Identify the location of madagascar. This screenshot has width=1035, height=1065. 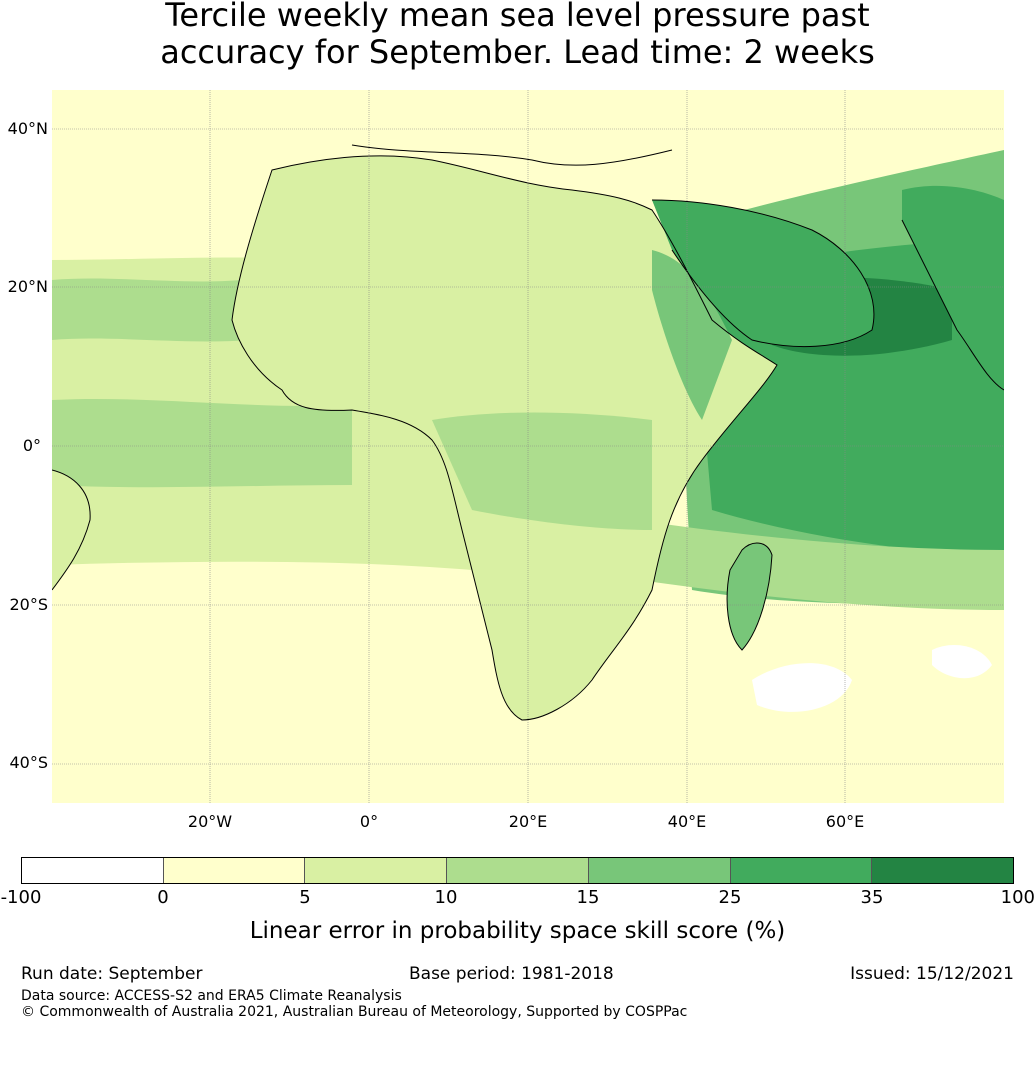
(749, 596).